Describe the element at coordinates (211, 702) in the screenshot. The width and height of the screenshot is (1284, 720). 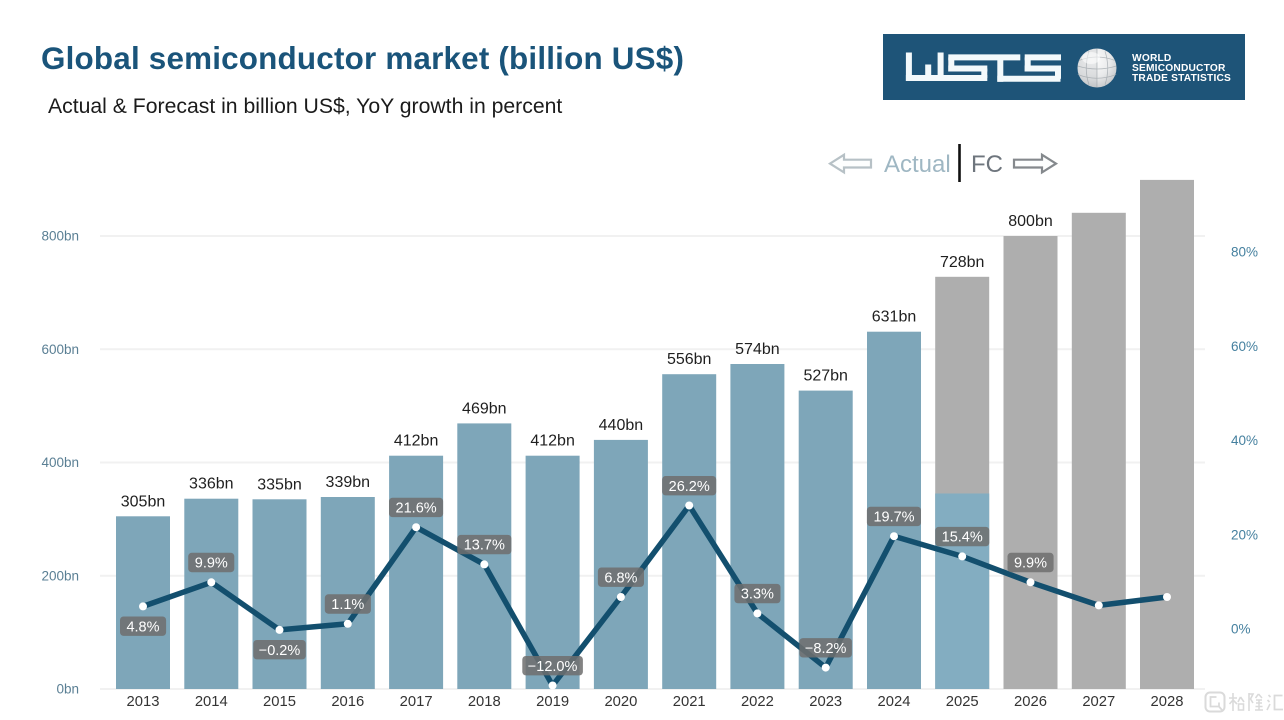
I see `svg-text: 2014` at that location.